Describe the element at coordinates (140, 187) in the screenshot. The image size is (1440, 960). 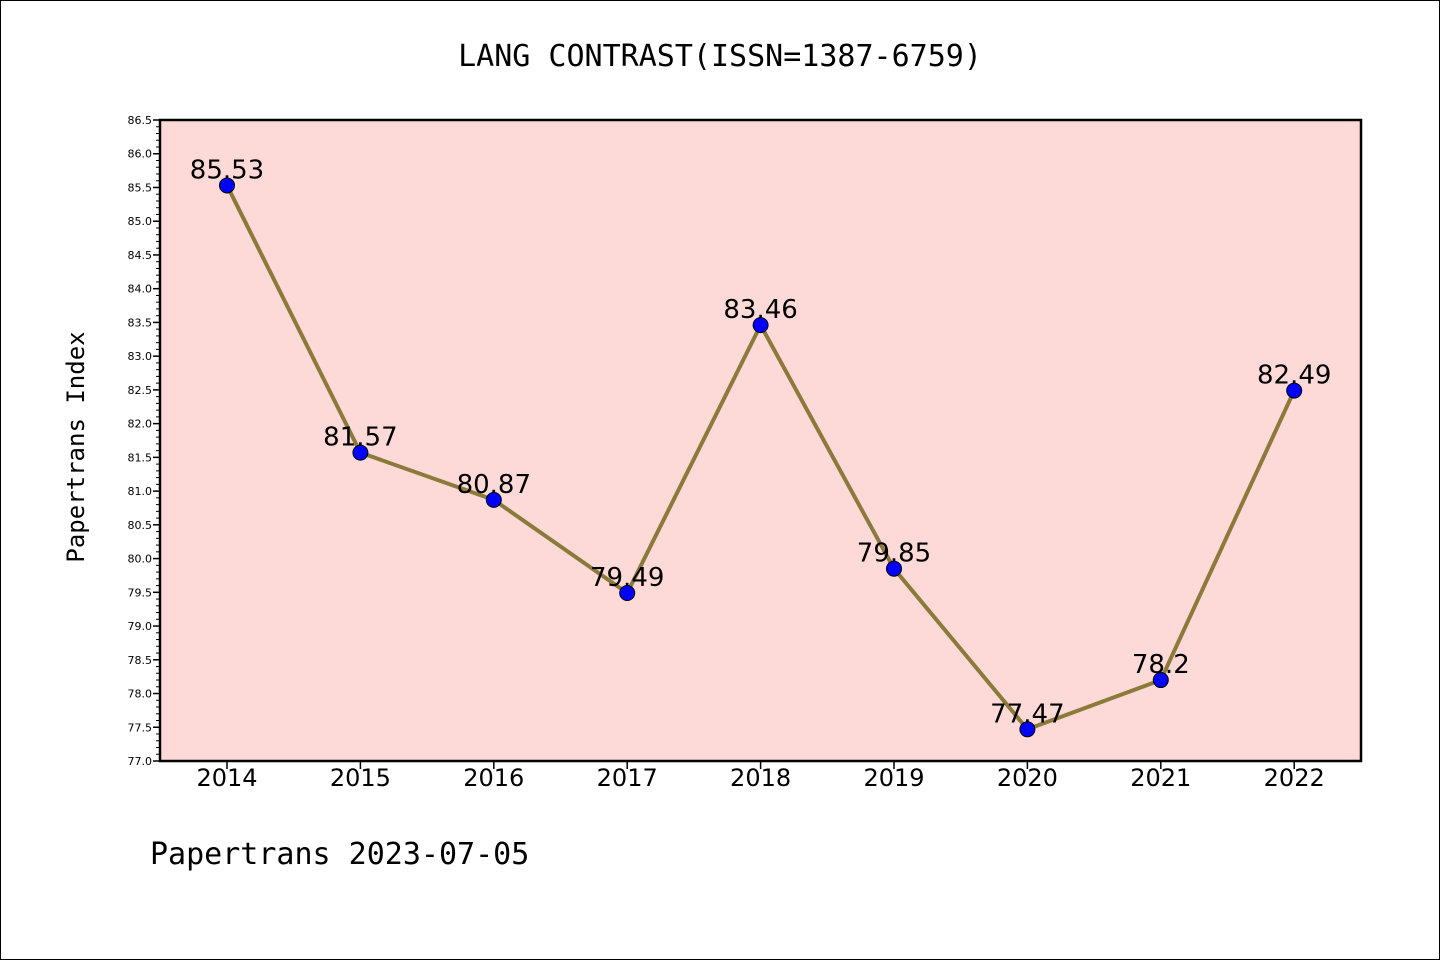
I see `y-tick-label: 85.5` at that location.